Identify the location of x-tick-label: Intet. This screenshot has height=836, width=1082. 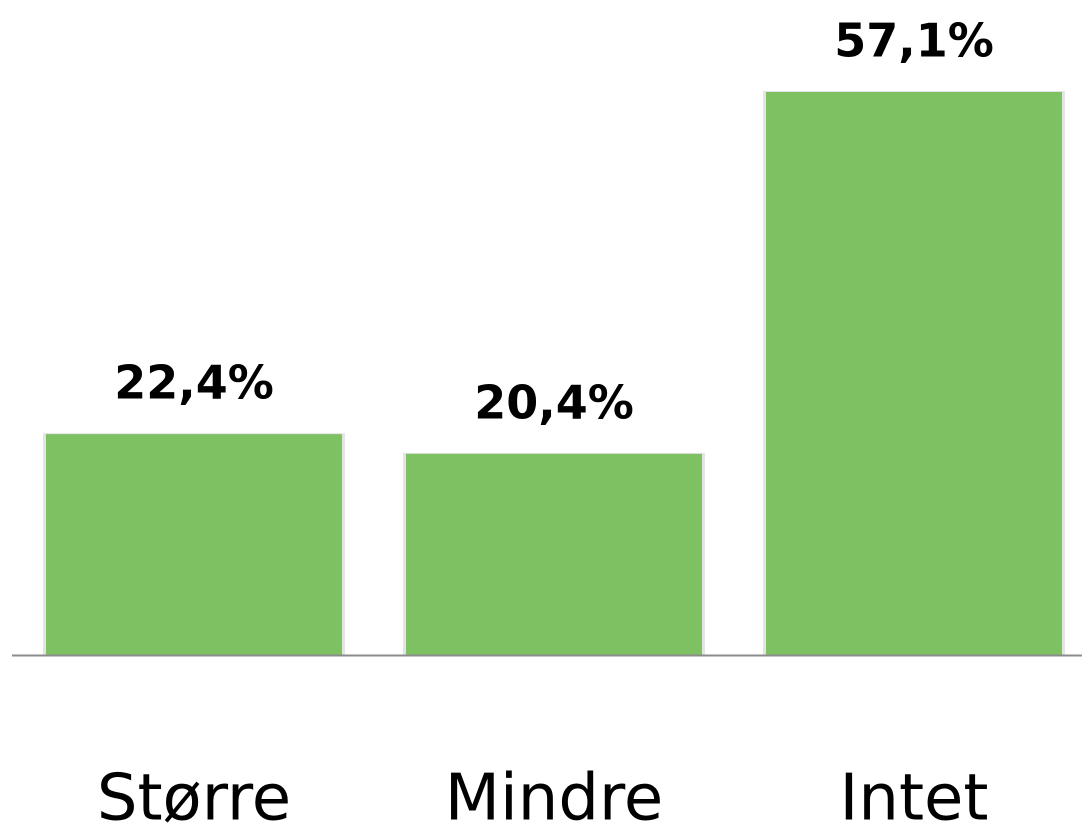
(914, 799).